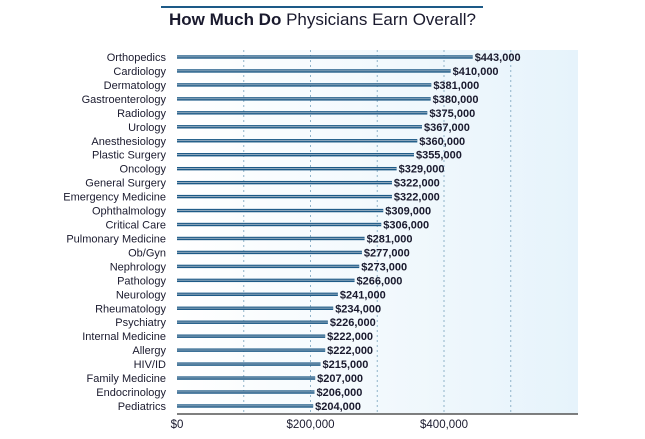 The image size is (645, 439). I want to click on value-label: $273,000, so click(384, 267).